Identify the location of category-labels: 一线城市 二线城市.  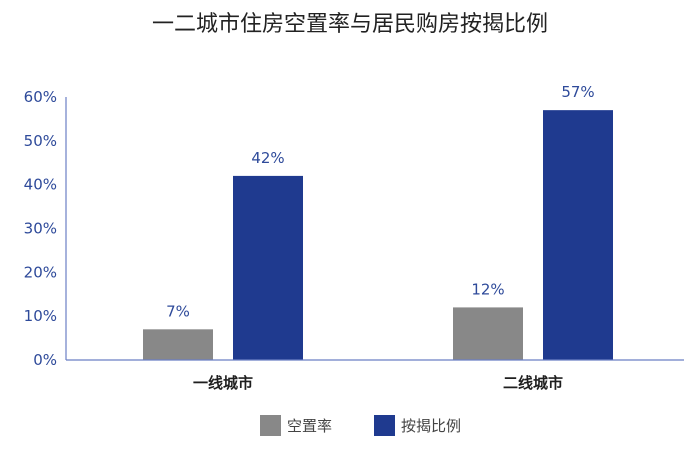
(378, 383).